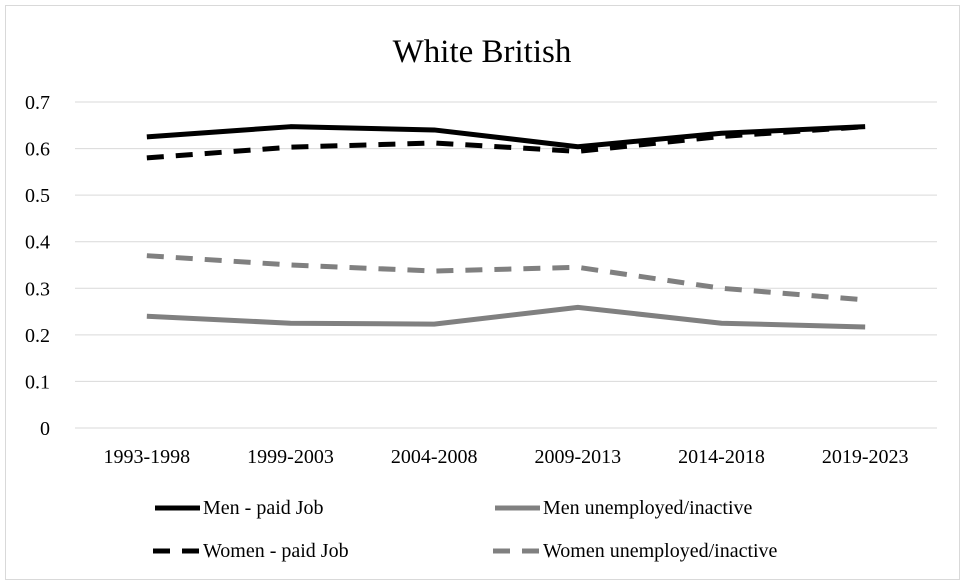 The width and height of the screenshot is (965, 585). Describe the element at coordinates (290, 457) in the screenshot. I see `x-tick-label: 1999-2003` at that location.